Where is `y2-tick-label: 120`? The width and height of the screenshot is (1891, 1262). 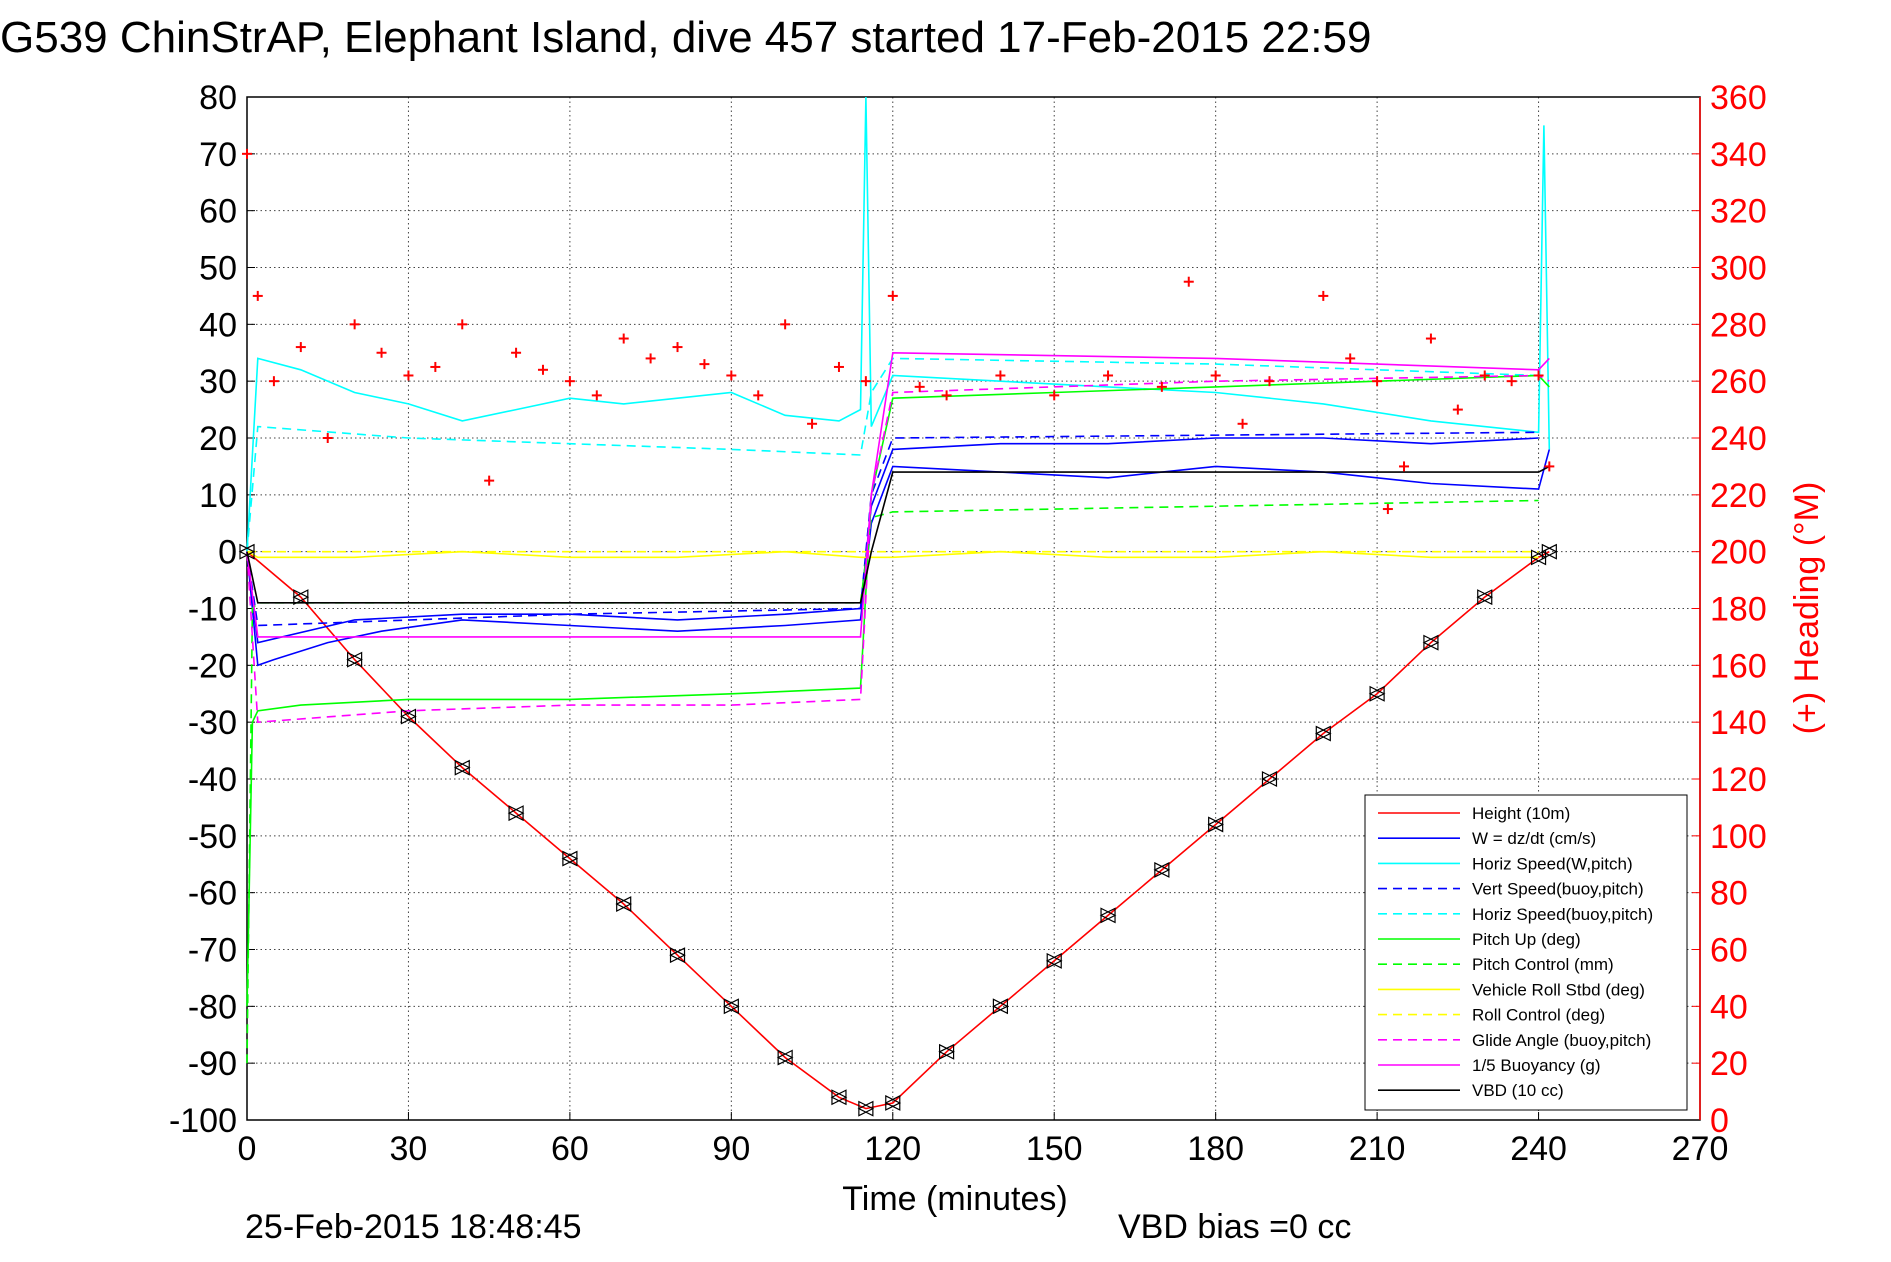
y2-tick-label: 120 is located at coordinates (1738, 780).